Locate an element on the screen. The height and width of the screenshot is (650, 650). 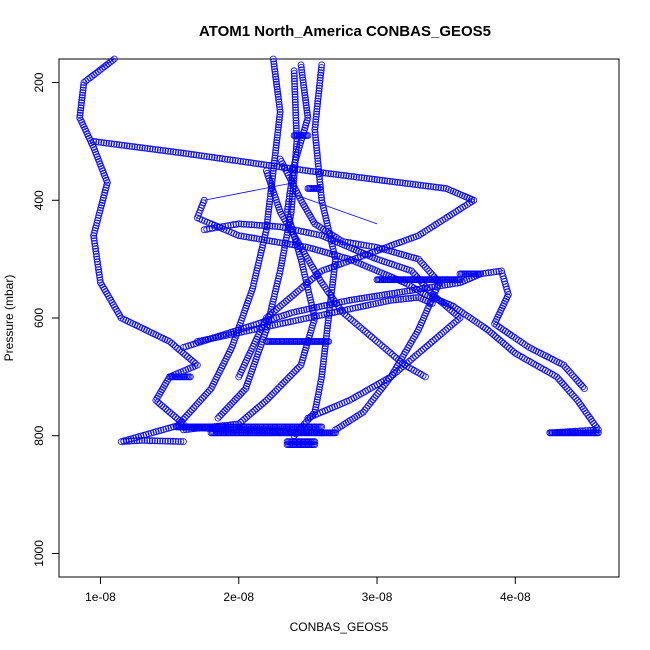
y-tick-label: 1000 is located at coordinates (39, 553).